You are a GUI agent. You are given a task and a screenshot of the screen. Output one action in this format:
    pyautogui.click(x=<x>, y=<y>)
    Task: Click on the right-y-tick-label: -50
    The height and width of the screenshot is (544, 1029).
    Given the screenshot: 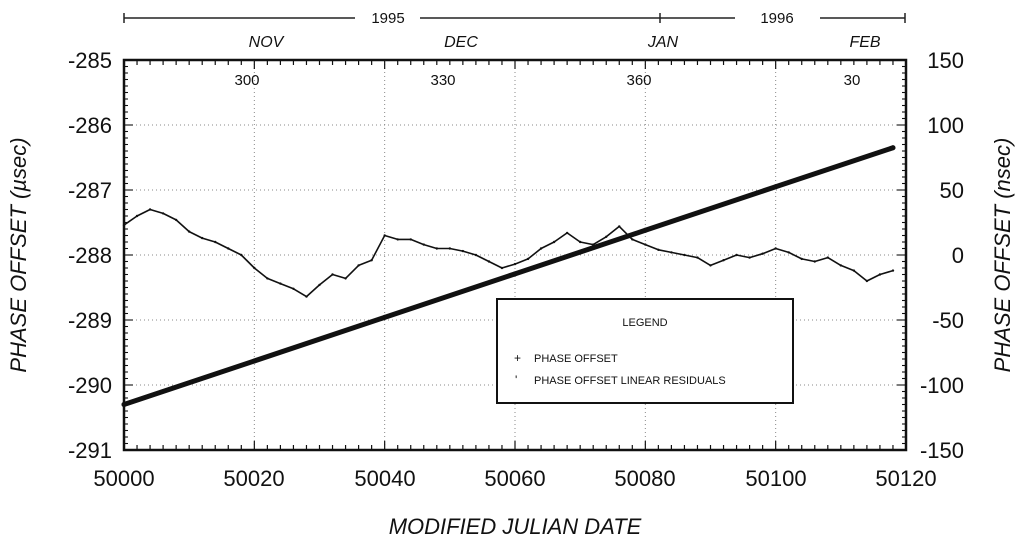 What is the action you would take?
    pyautogui.click(x=948, y=320)
    